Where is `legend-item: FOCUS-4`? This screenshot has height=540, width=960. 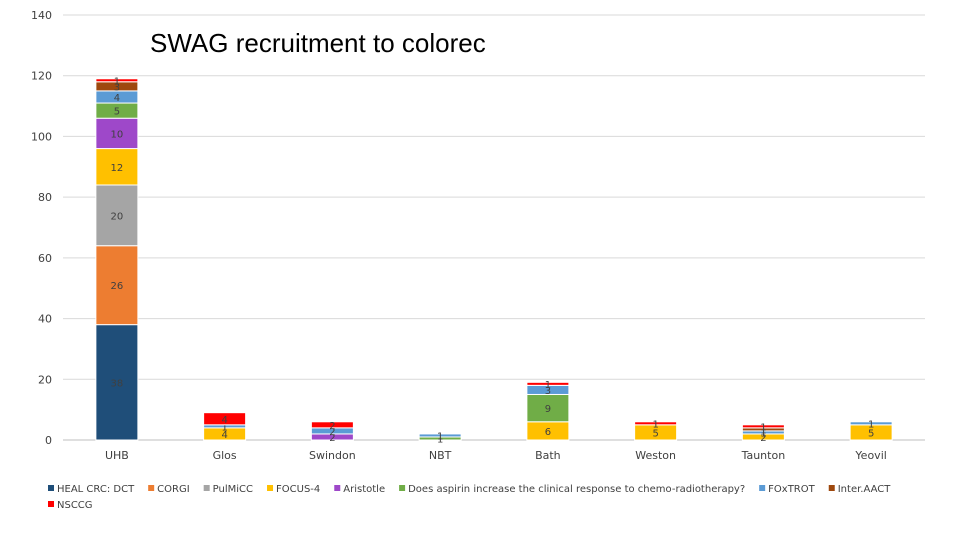
legend-item: FOCUS-4 is located at coordinates (293, 489).